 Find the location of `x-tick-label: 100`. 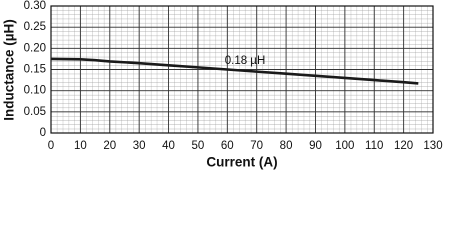

x-tick-label: 100 is located at coordinates (344, 146).